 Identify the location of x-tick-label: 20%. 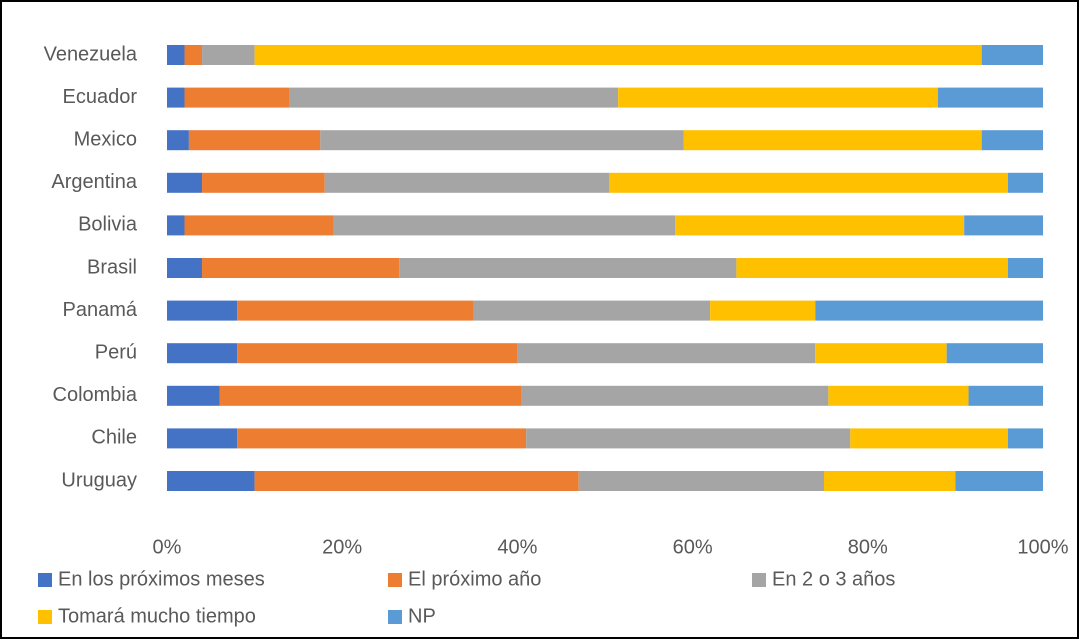
(342, 547).